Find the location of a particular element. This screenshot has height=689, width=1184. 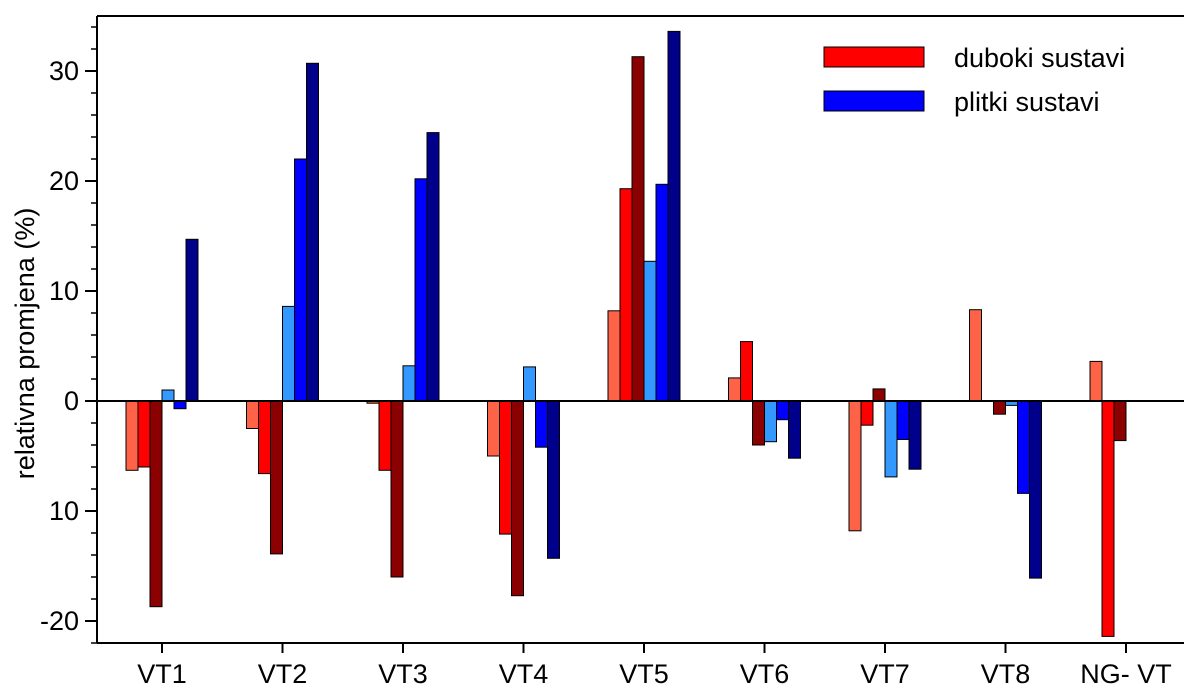

x-tick-label: VT4 is located at coordinates (524, 674).